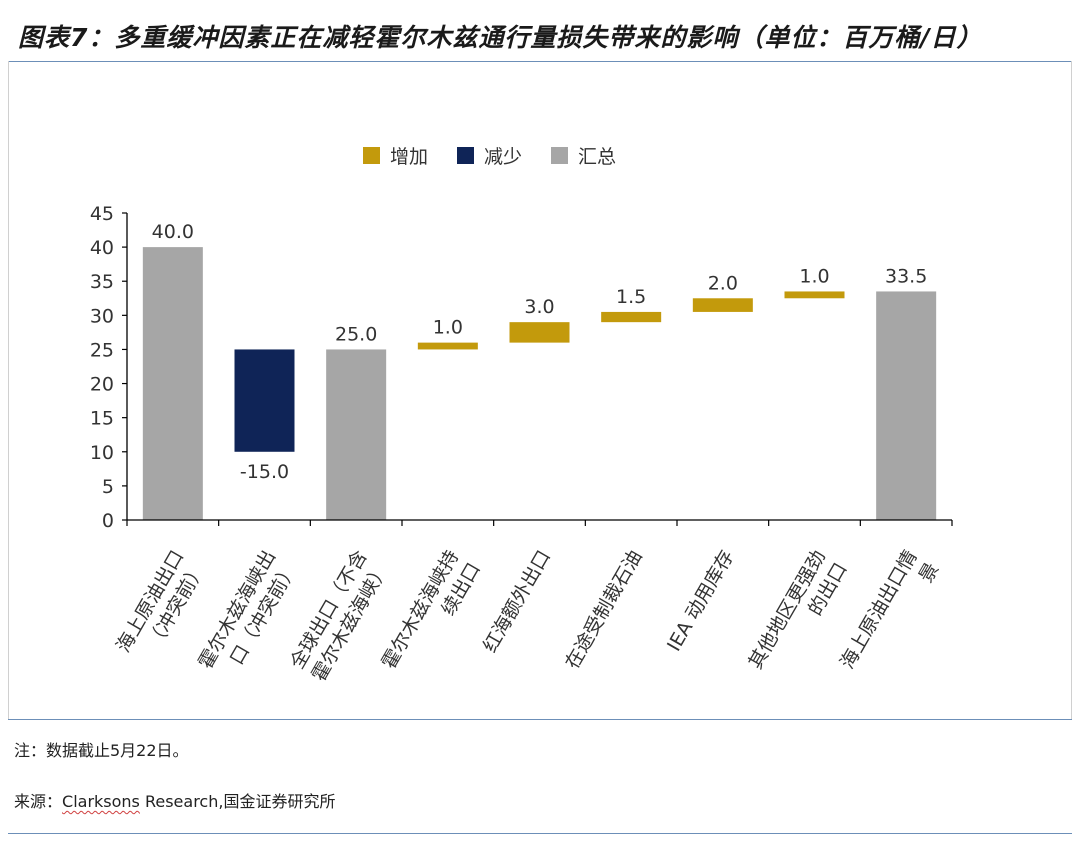 Image resolution: width=1080 pixels, height=841 pixels. Describe the element at coordinates (101, 750) in the screenshot. I see `footnote: 注：数据截止5月22日。` at that location.